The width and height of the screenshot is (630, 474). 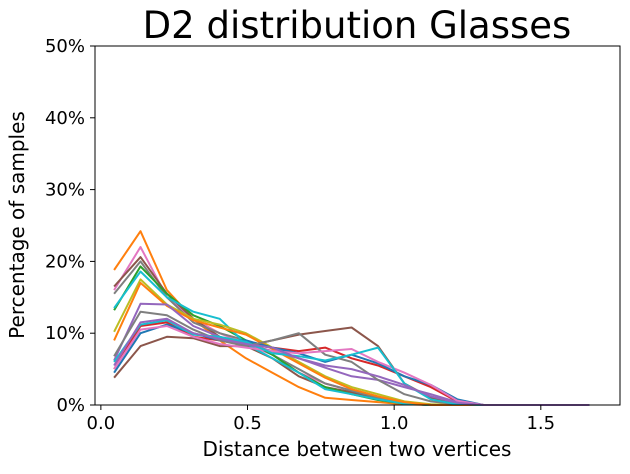 What do you see at coordinates (70, 405) in the screenshot?
I see `y-tick-label: 0%` at bounding box center [70, 405].